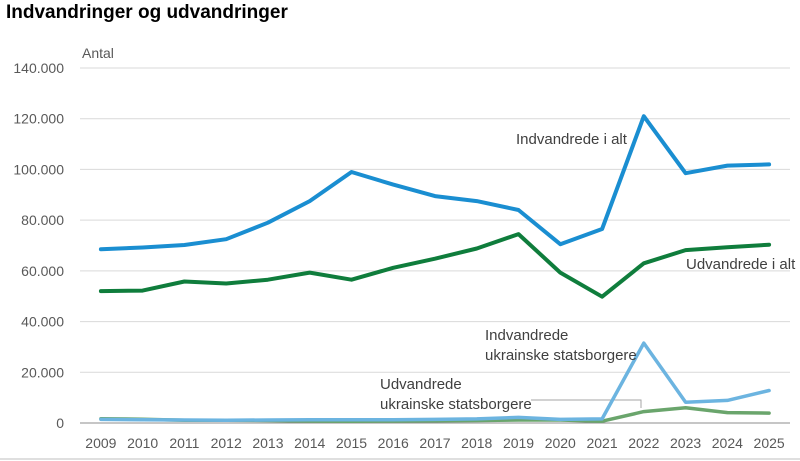  I want to click on x-tick-label: 2015, so click(351, 443).